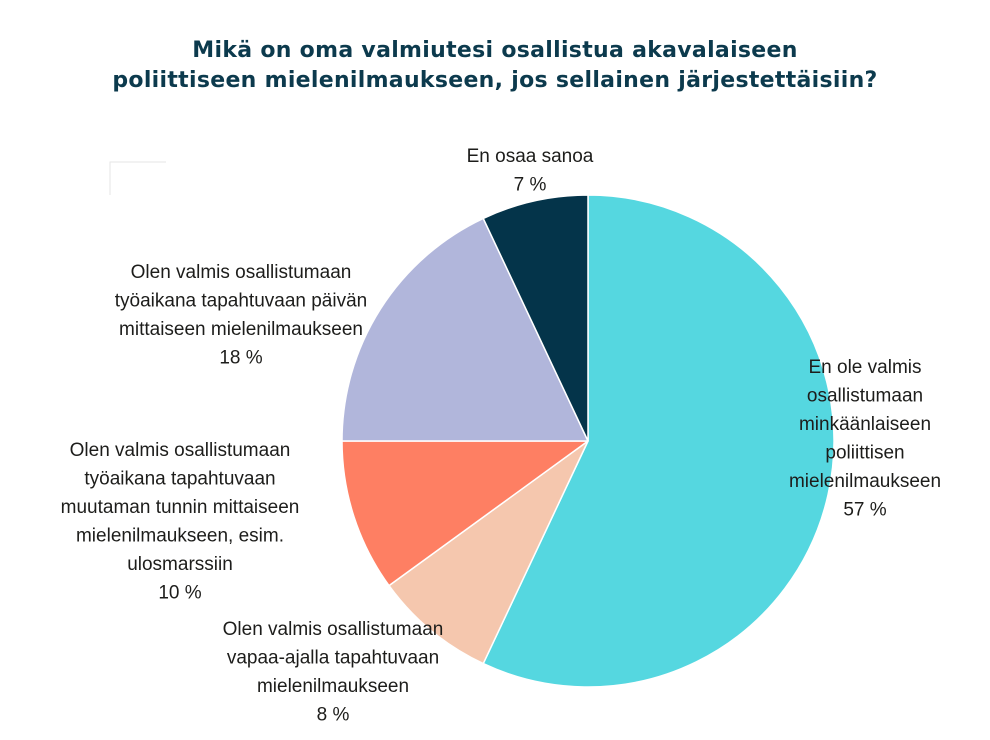 The width and height of the screenshot is (990, 740). I want to click on slice-value-label: 8 %, so click(333, 715).